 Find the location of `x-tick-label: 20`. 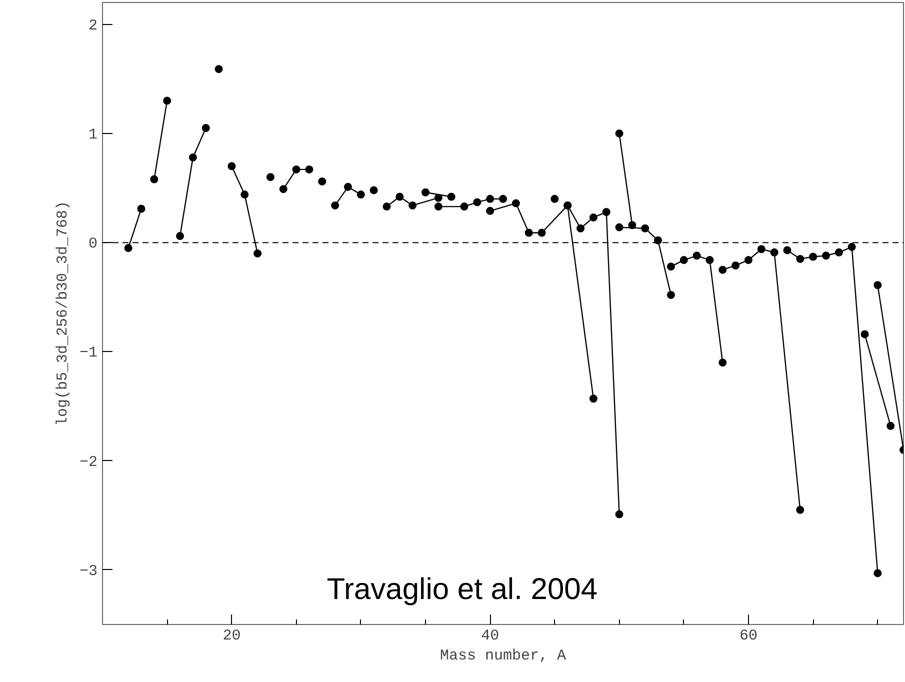

x-tick-label: 20 is located at coordinates (231, 636).